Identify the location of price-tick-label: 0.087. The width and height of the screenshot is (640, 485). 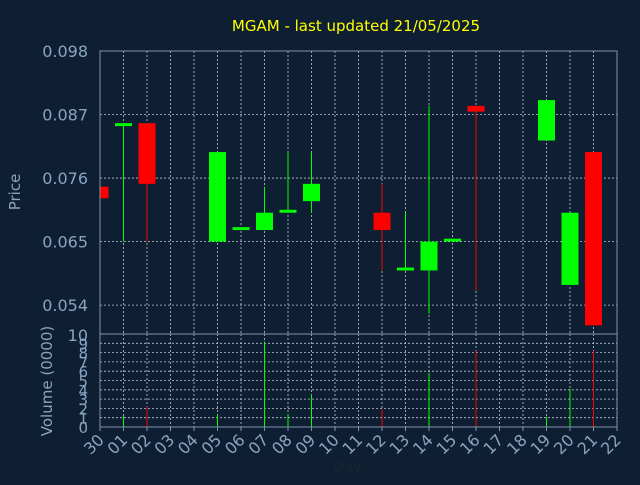
(65, 115).